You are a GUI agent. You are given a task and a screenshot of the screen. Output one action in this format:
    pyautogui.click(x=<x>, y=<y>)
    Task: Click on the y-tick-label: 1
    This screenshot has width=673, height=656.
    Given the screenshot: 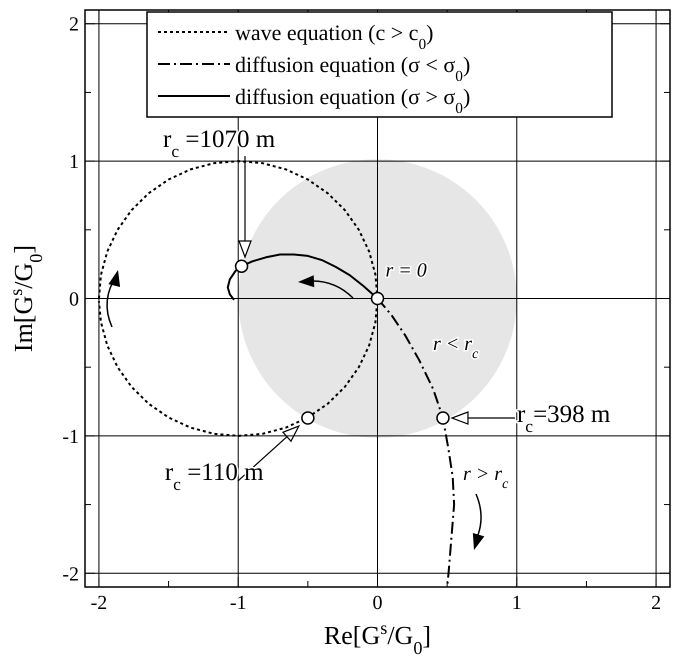 What is the action you would take?
    pyautogui.click(x=74, y=162)
    